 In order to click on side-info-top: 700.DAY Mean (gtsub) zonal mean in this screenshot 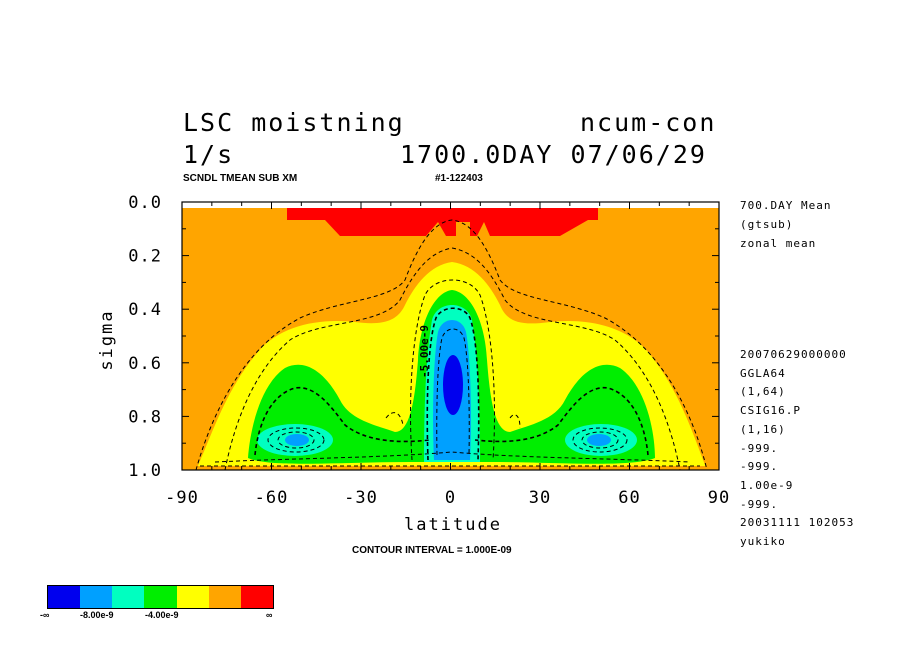, I will do `click(785, 224)`.